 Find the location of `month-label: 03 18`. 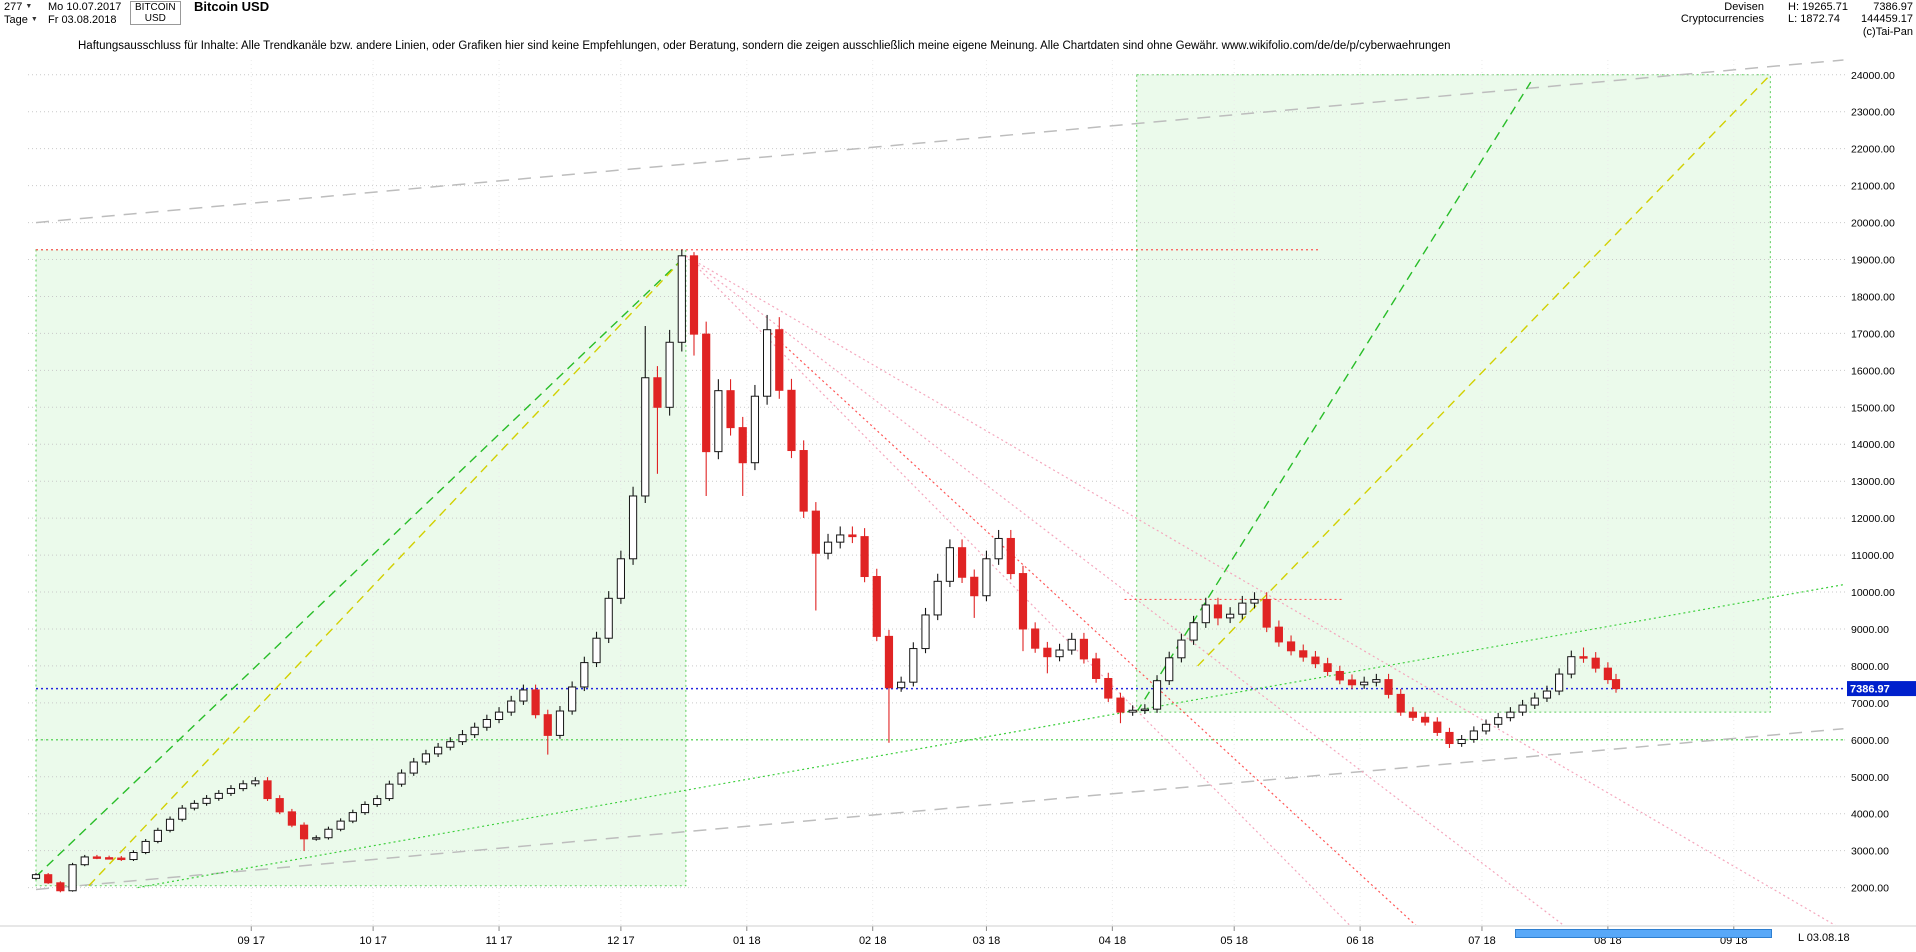

month-label: 03 18 is located at coordinates (987, 941).